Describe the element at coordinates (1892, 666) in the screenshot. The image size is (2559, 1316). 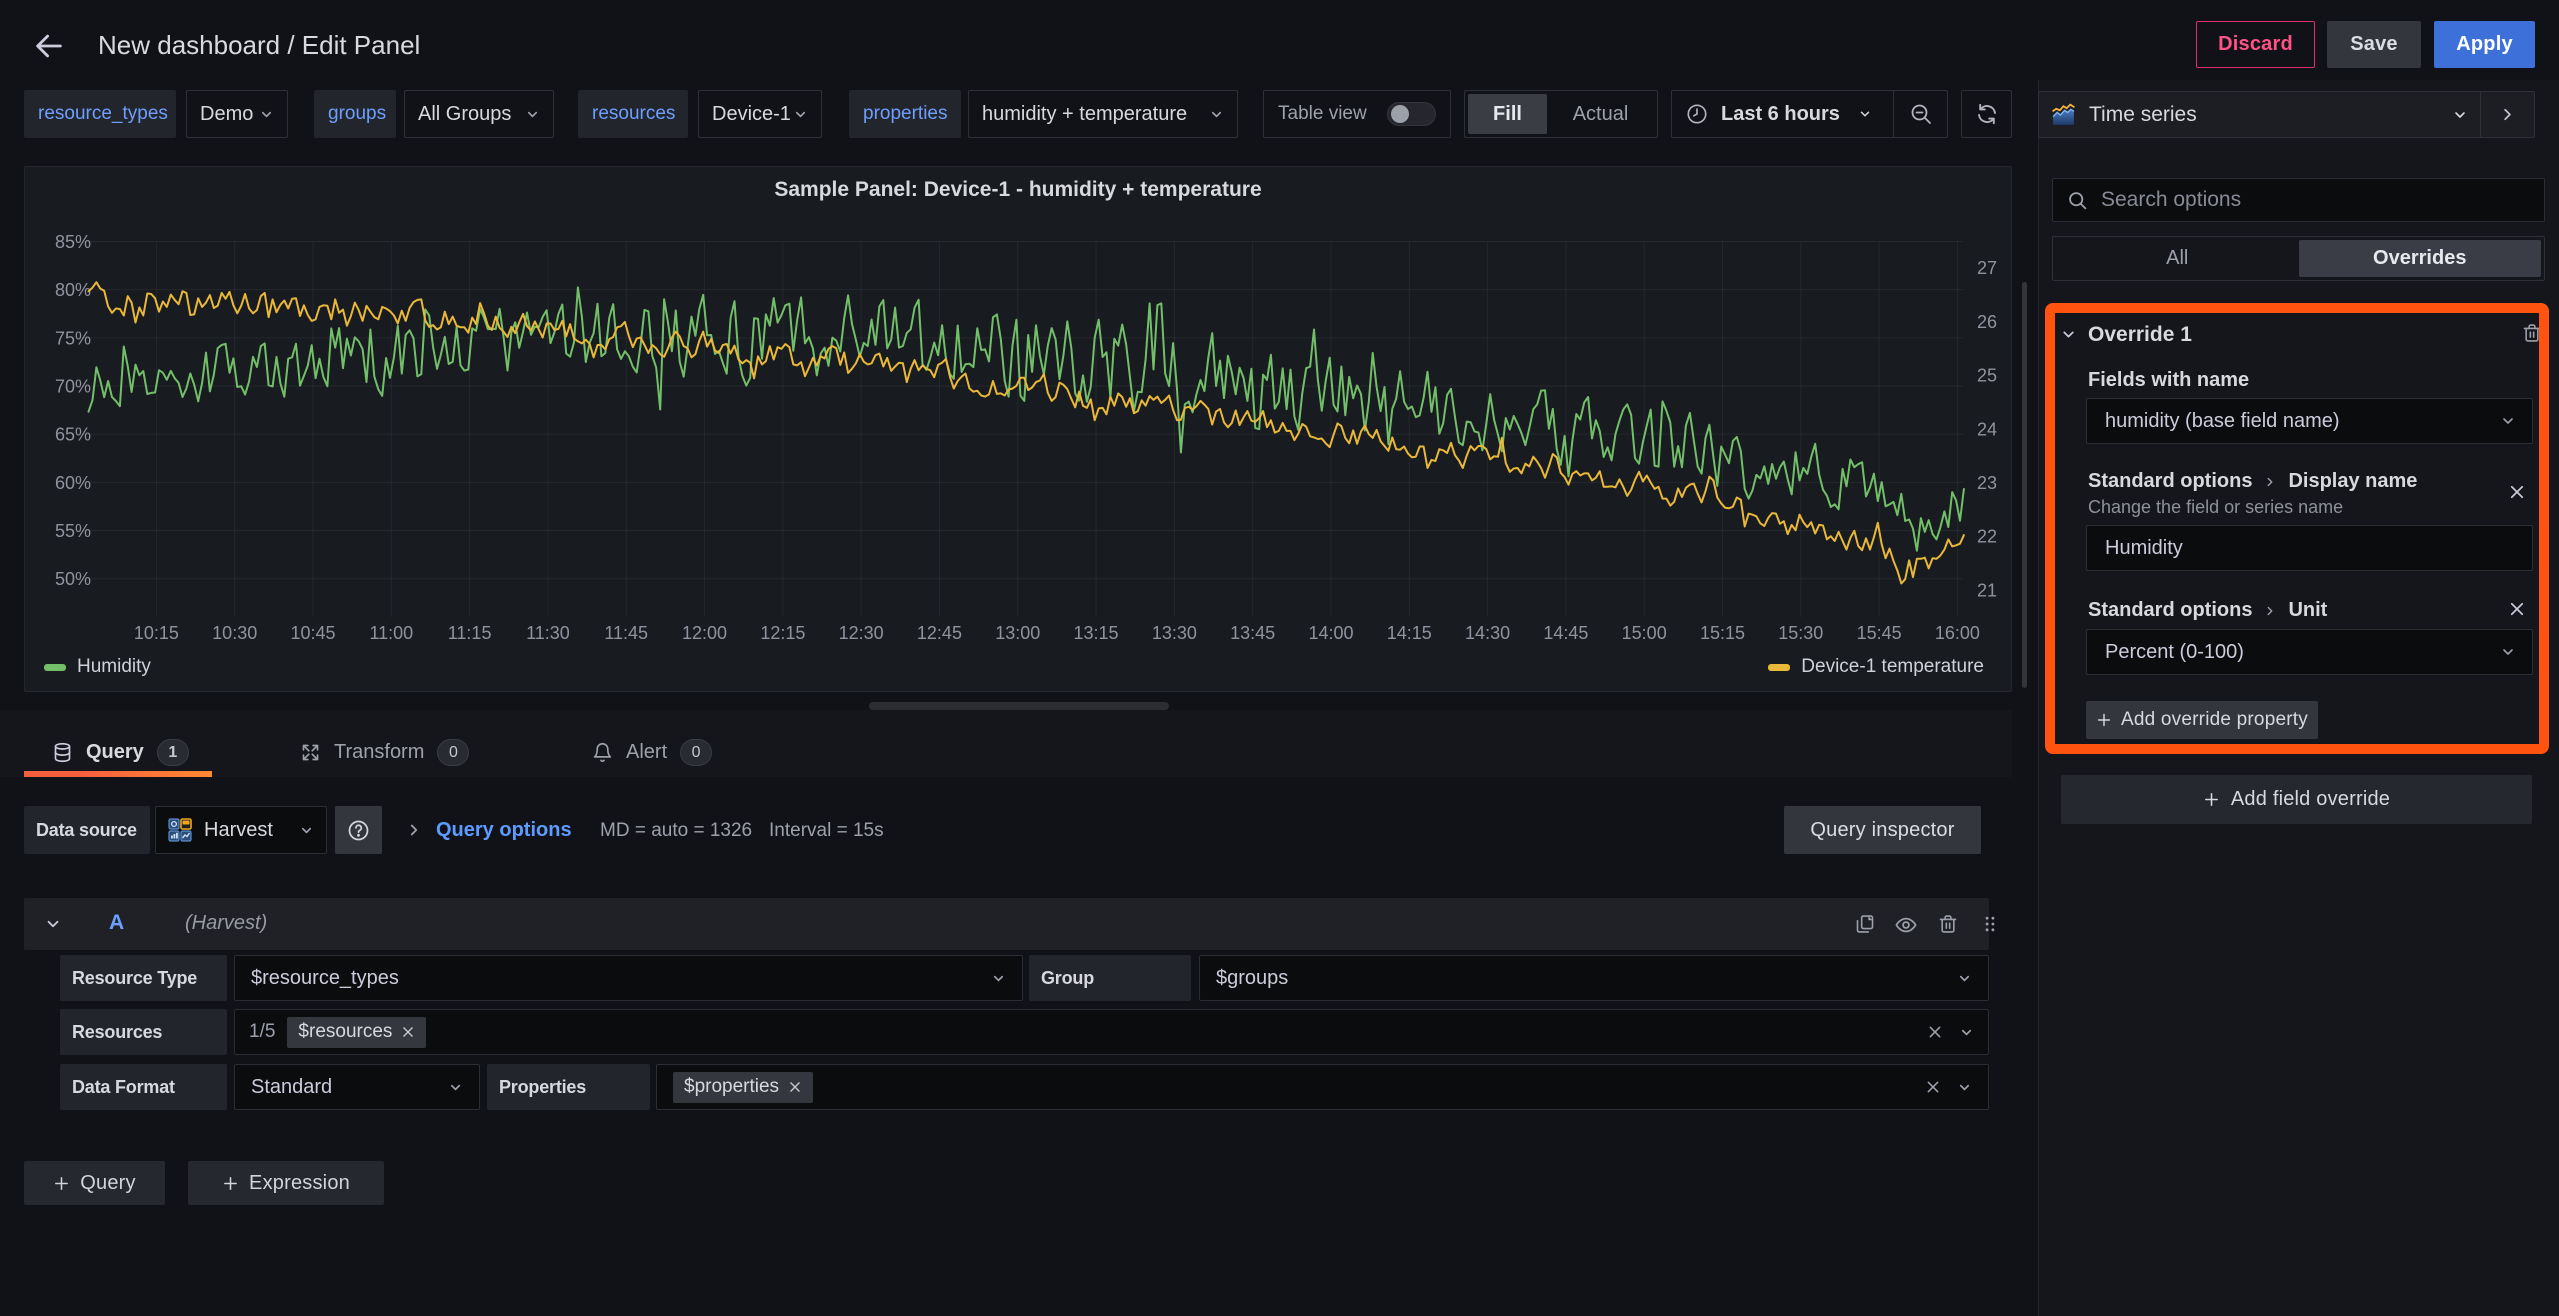
I see `legend-label: Device-1 temperature` at that location.